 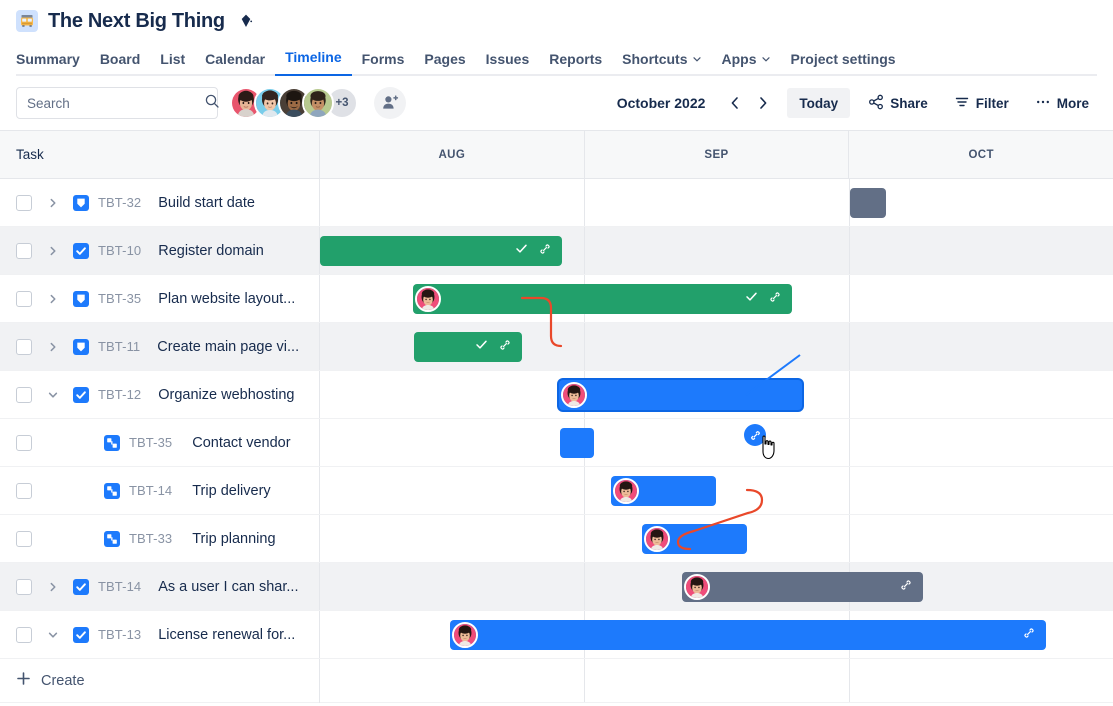 What do you see at coordinates (120, 394) in the screenshot?
I see `issue-key: TBT-12` at bounding box center [120, 394].